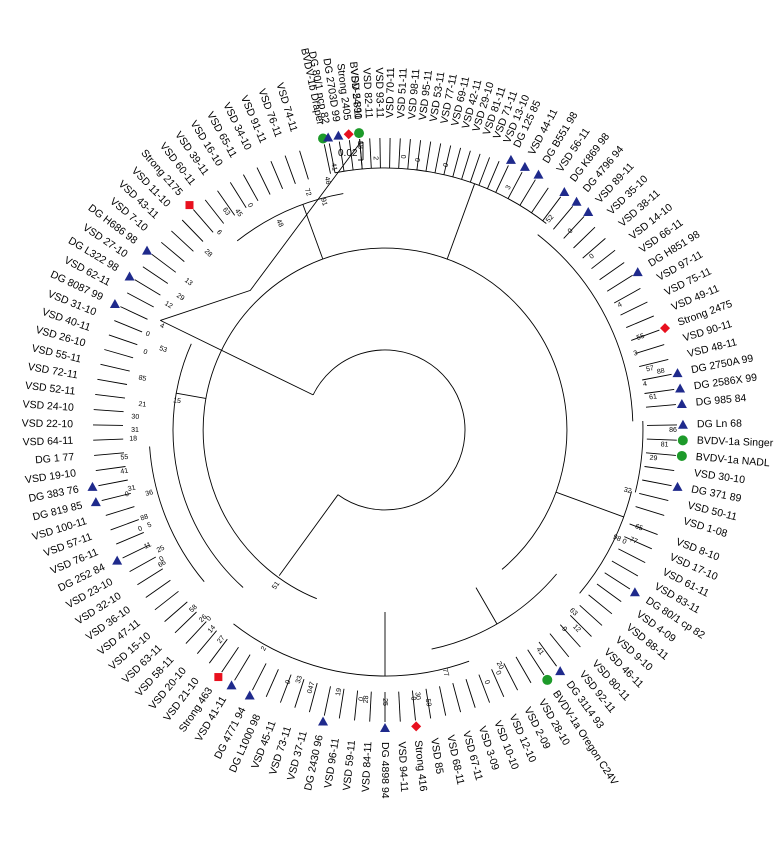  I want to click on leaf-label: DG 985 84, so click(721, 400).